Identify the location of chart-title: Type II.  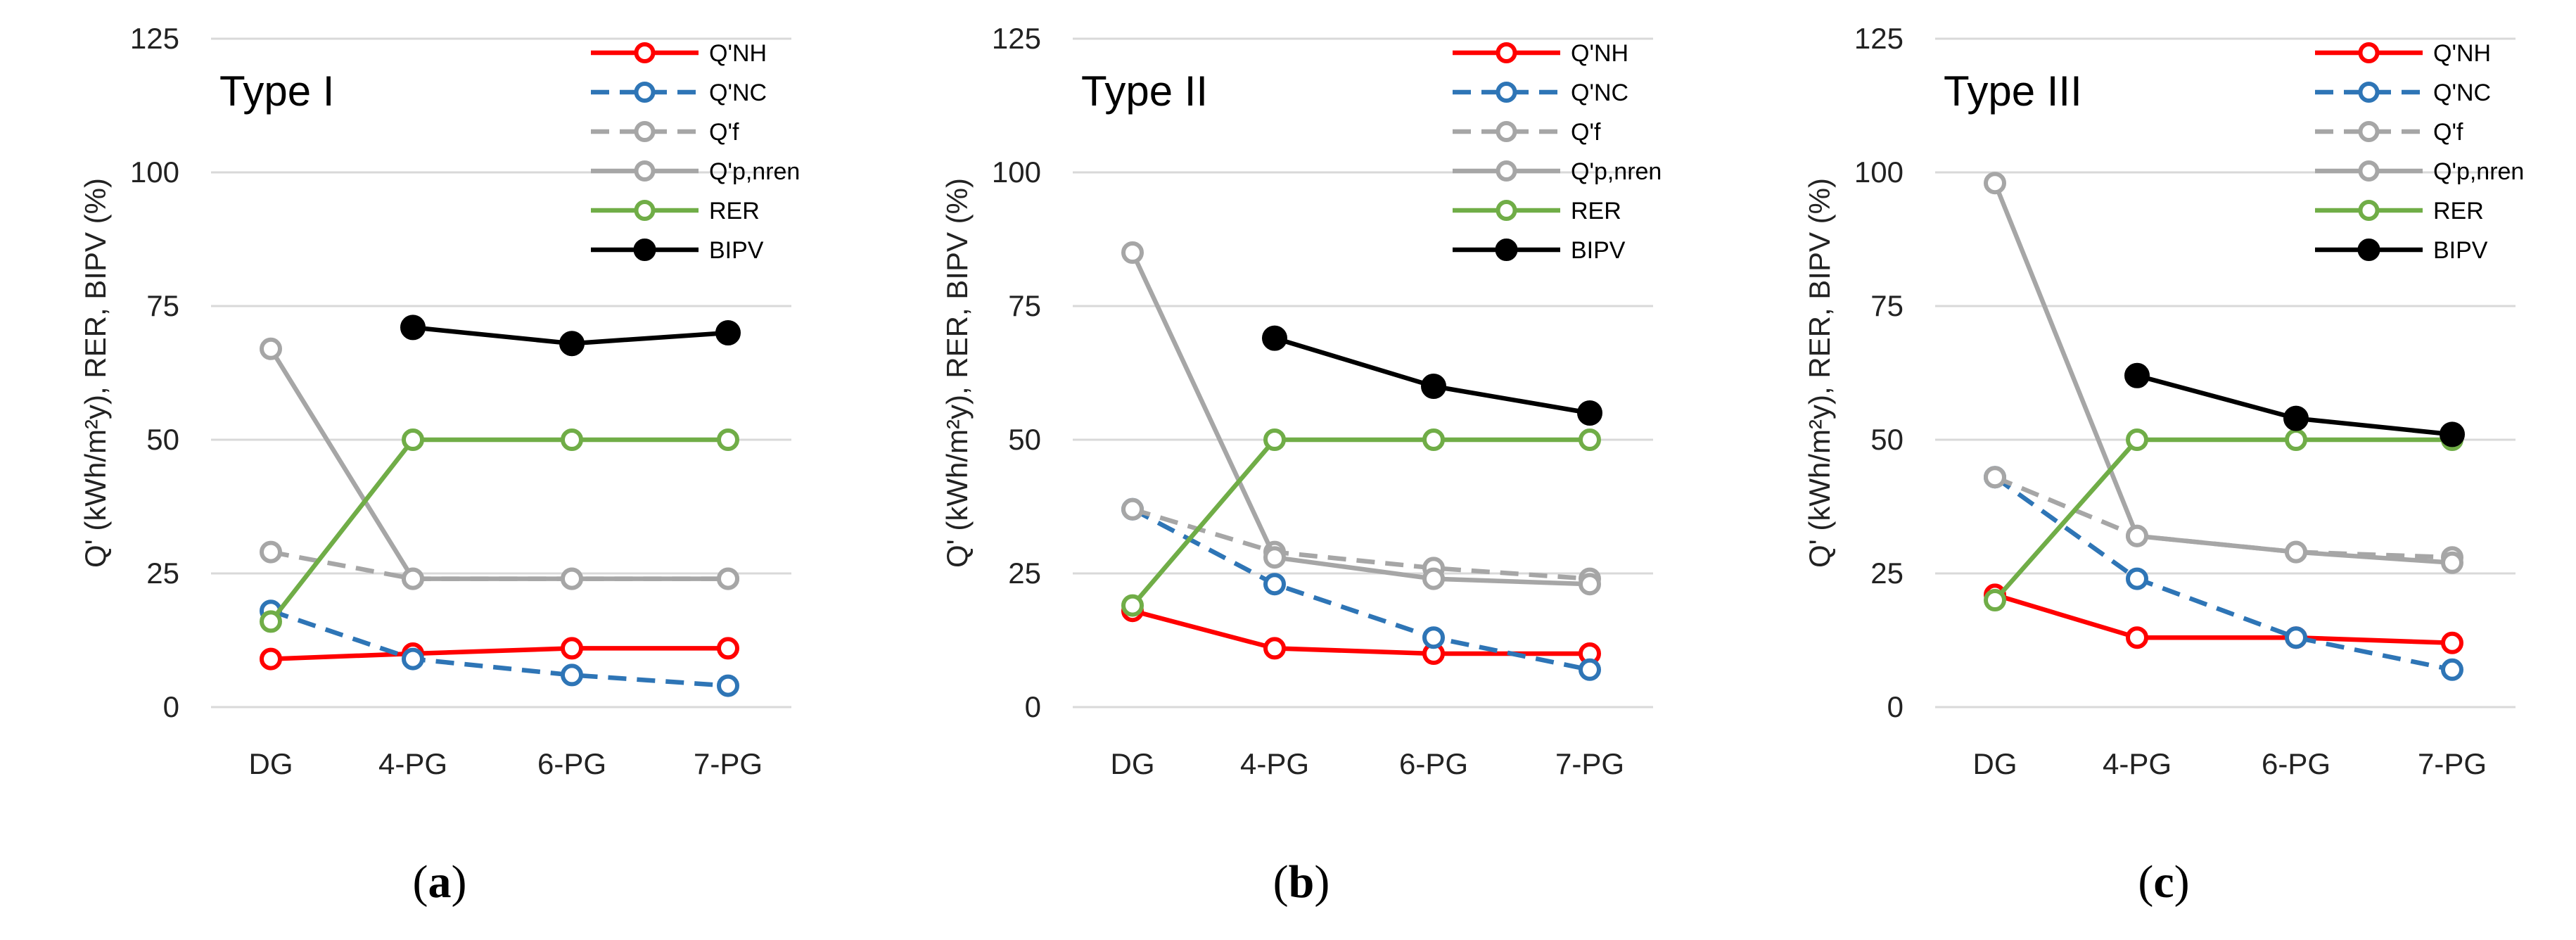
(1144, 92).